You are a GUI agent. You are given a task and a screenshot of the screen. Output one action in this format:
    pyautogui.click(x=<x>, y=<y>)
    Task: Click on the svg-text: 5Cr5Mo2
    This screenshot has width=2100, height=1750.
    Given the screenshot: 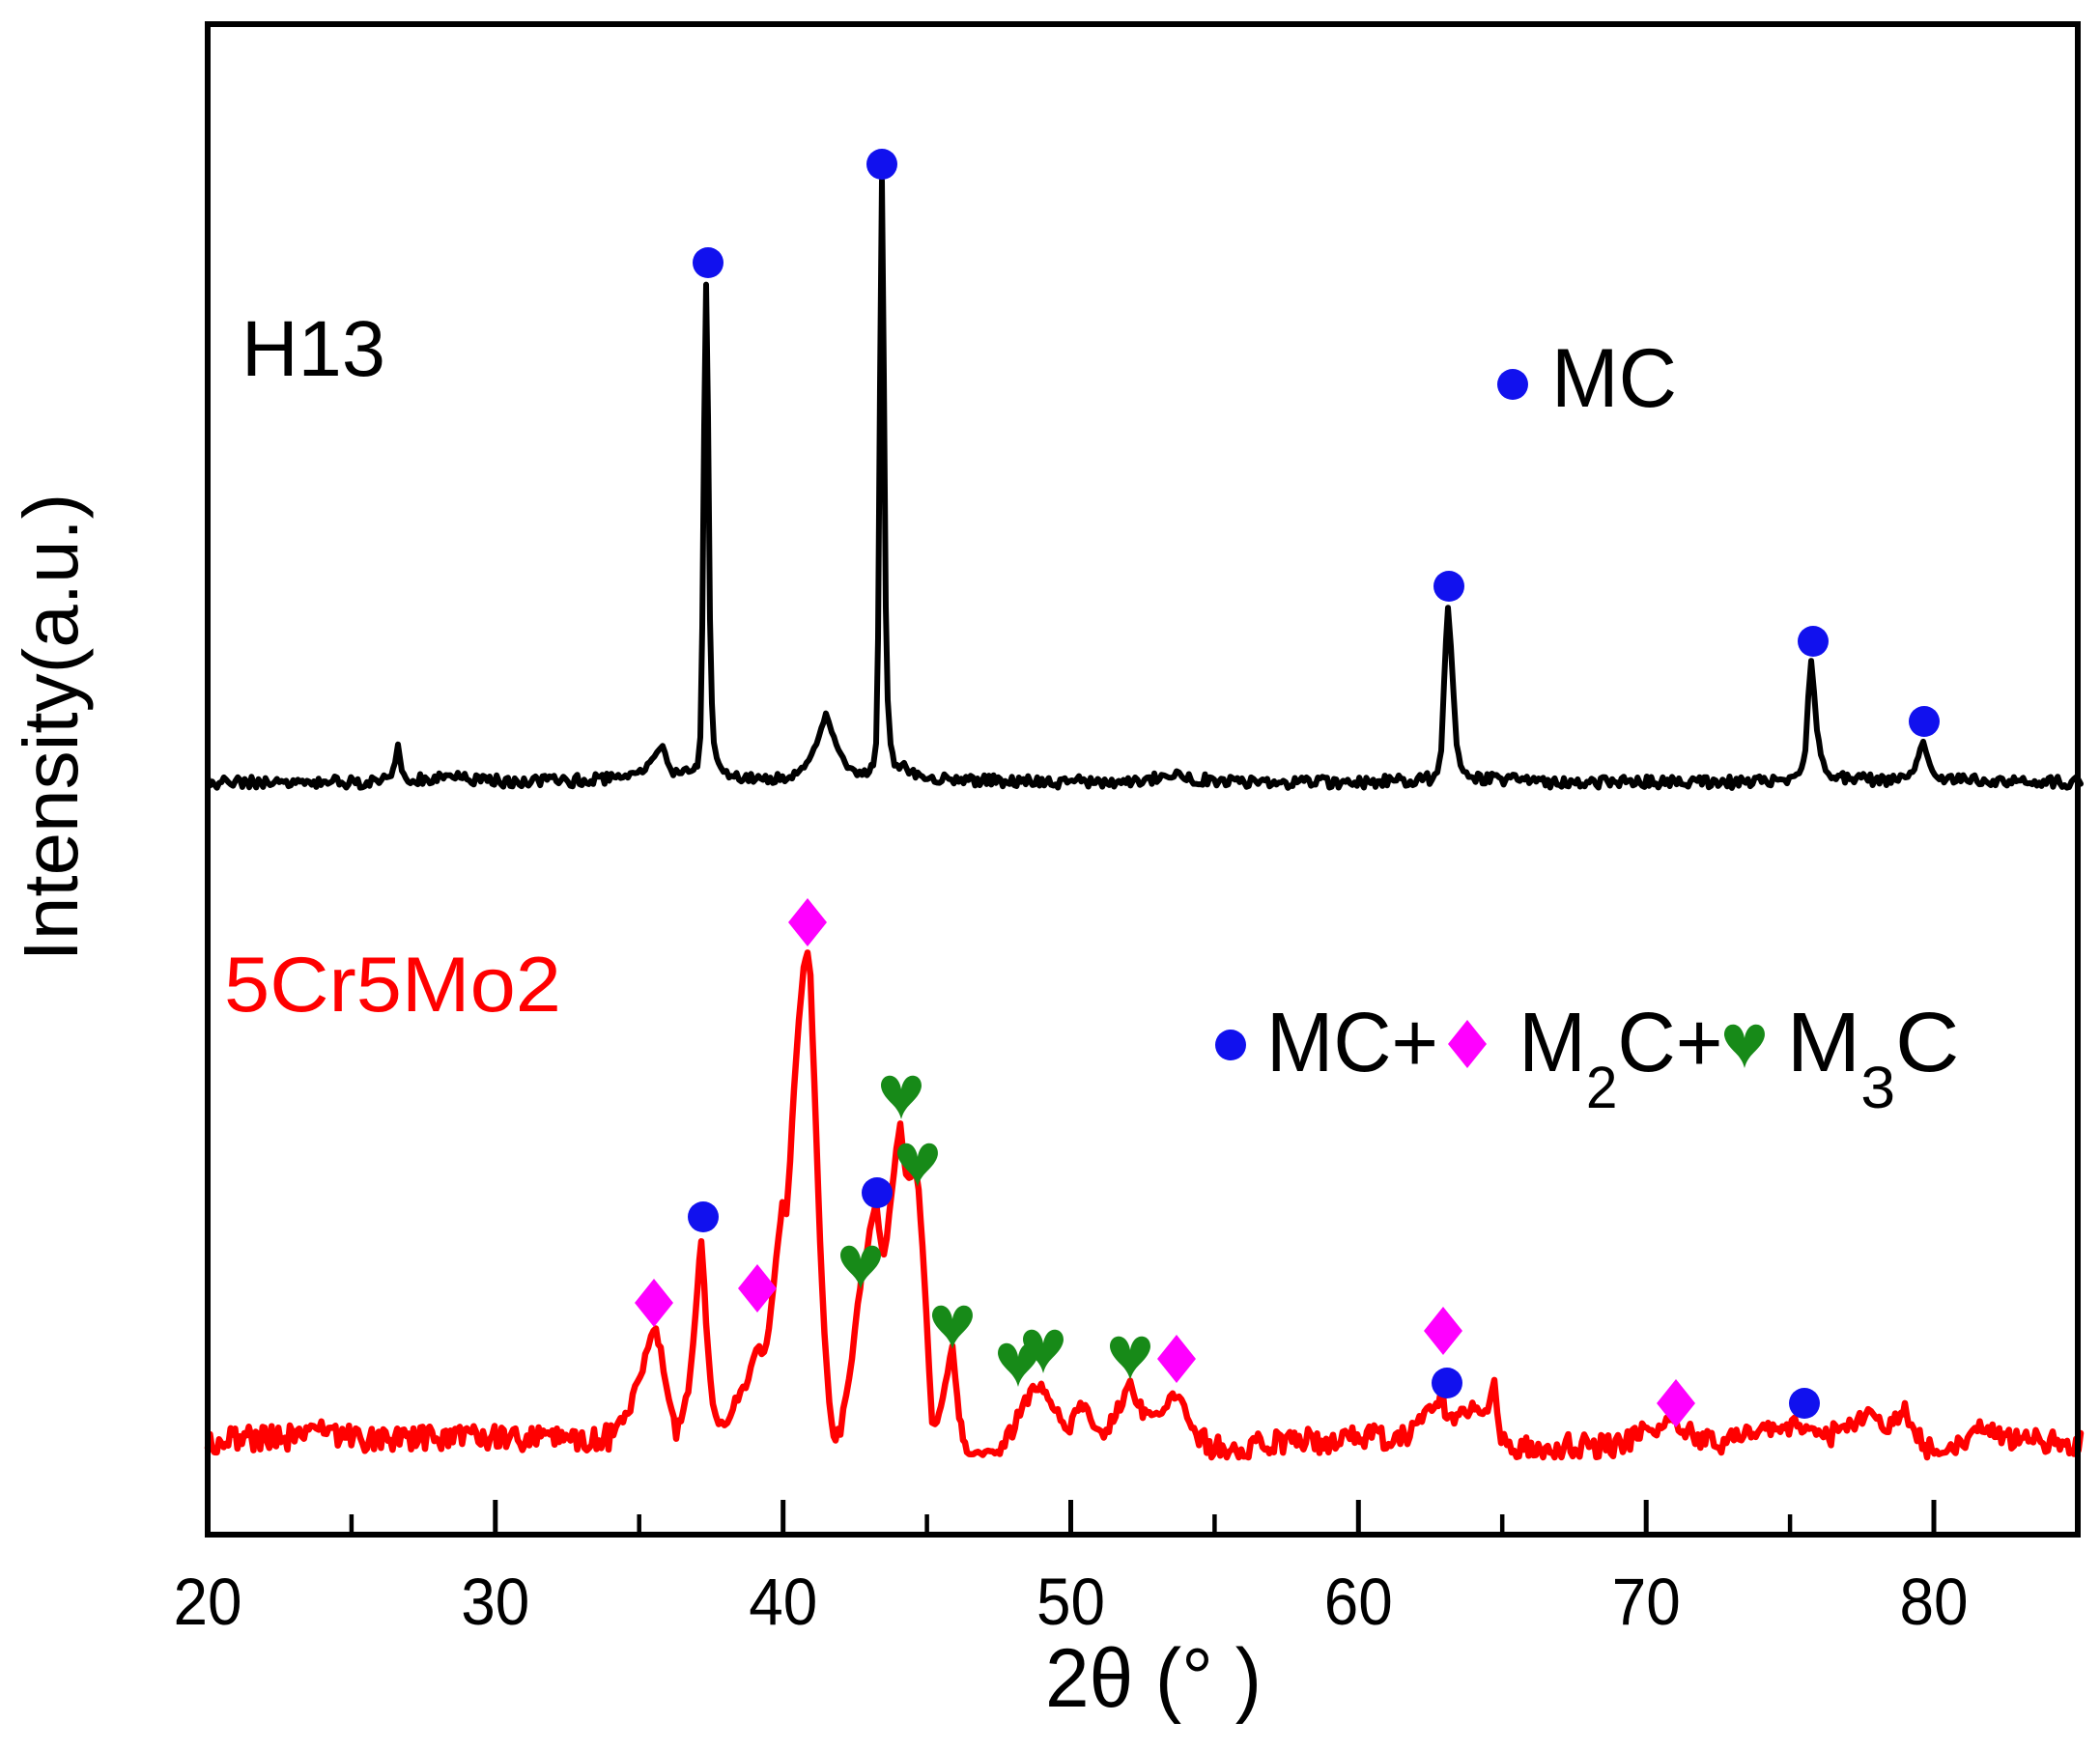 What is the action you would take?
    pyautogui.click(x=392, y=985)
    